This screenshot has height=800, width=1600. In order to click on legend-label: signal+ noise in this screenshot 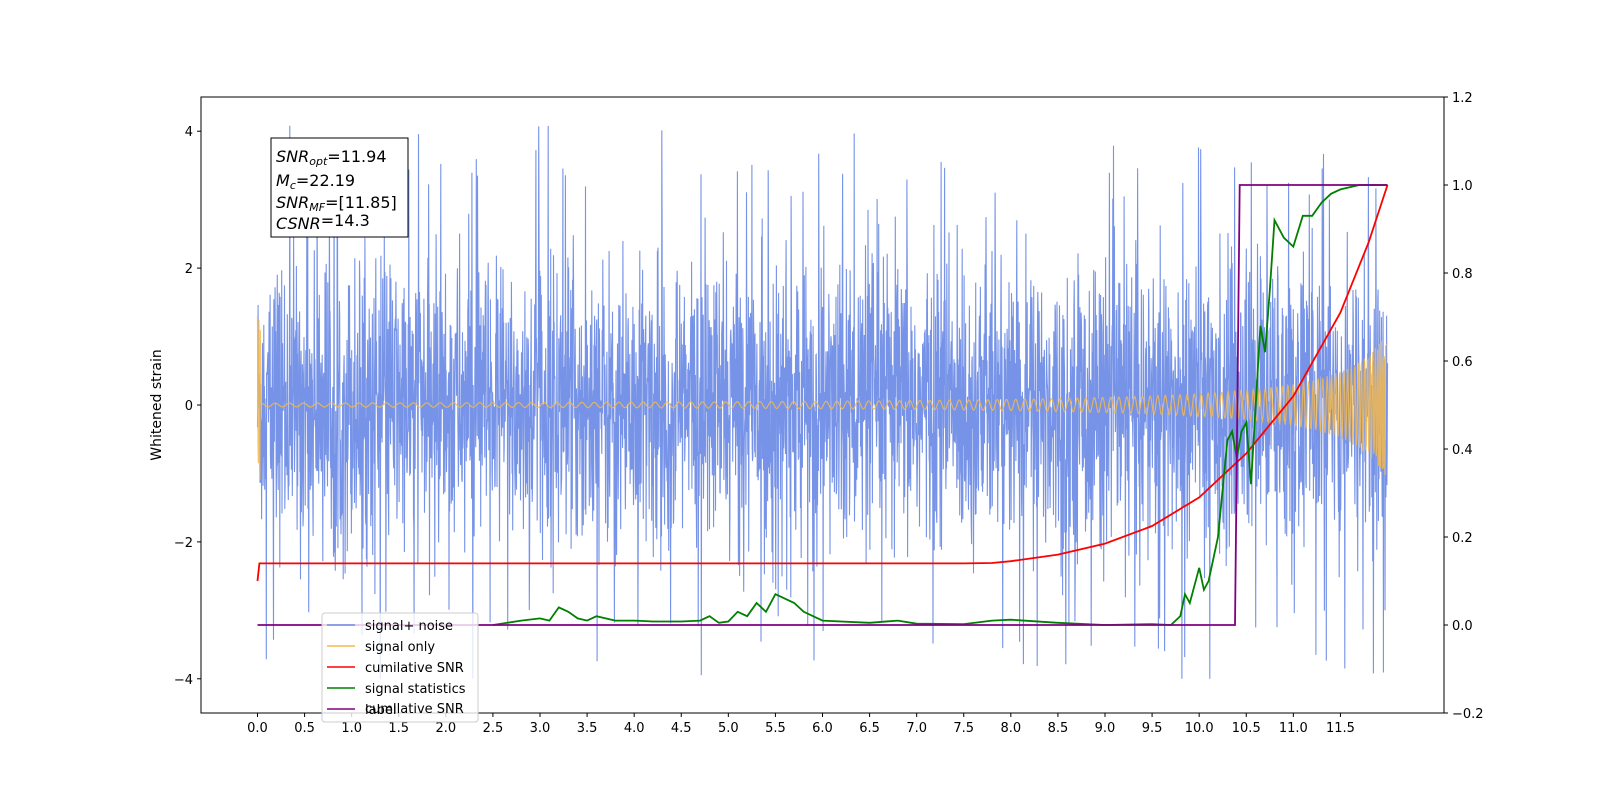, I will do `click(409, 626)`.